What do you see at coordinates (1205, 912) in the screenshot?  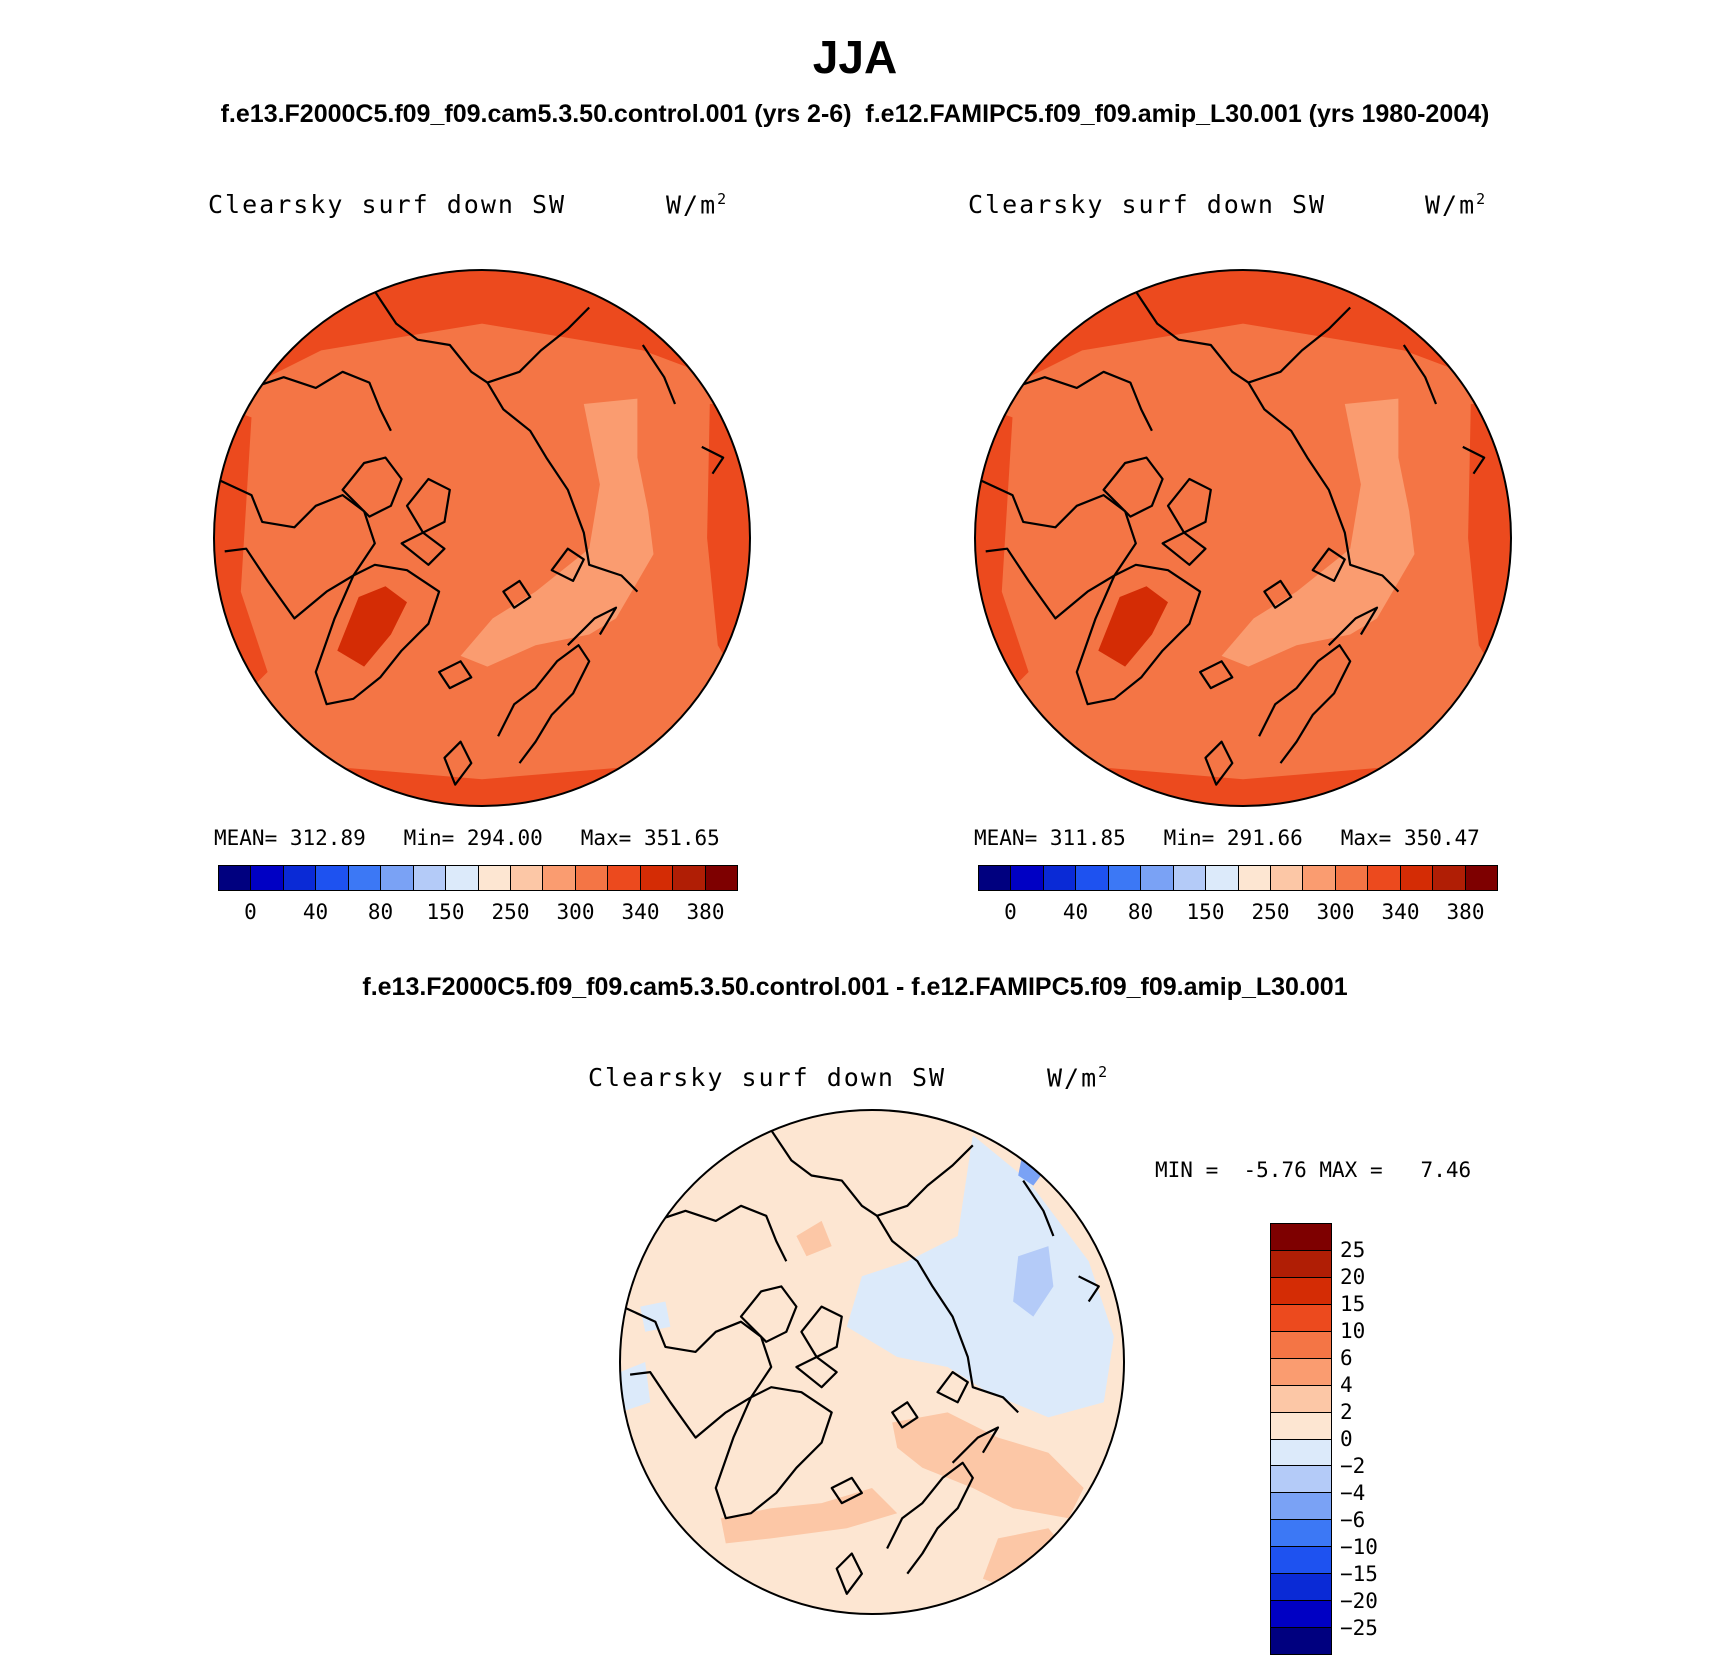 I see `right-colorbar-tick-label: 150` at bounding box center [1205, 912].